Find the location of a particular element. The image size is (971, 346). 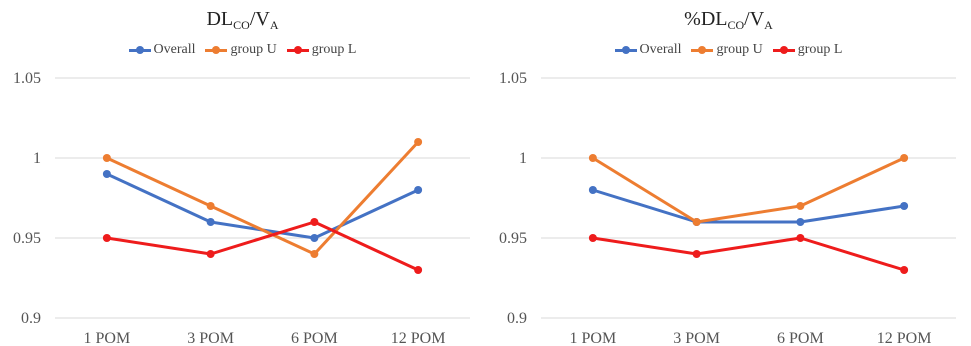

chart-title: DLCO/VA is located at coordinates (242, 20).